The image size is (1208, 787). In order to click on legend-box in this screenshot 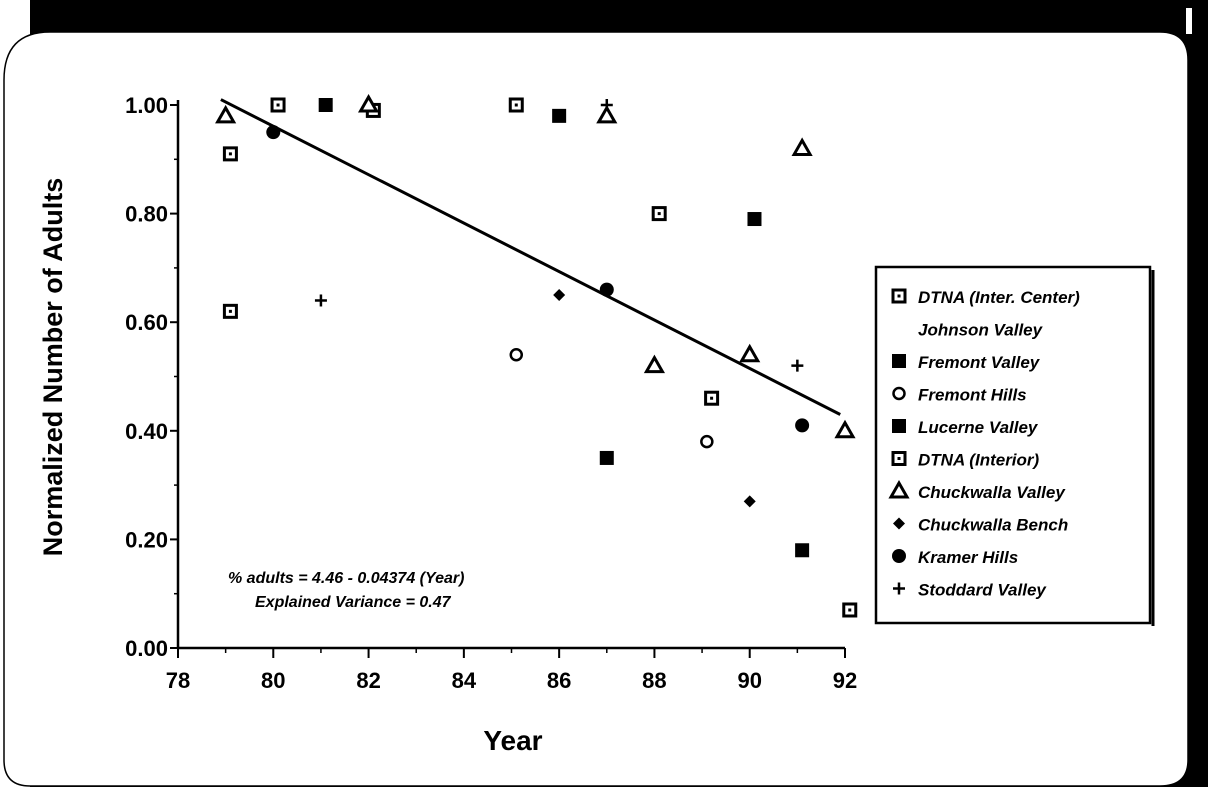, I will do `click(1013, 445)`.